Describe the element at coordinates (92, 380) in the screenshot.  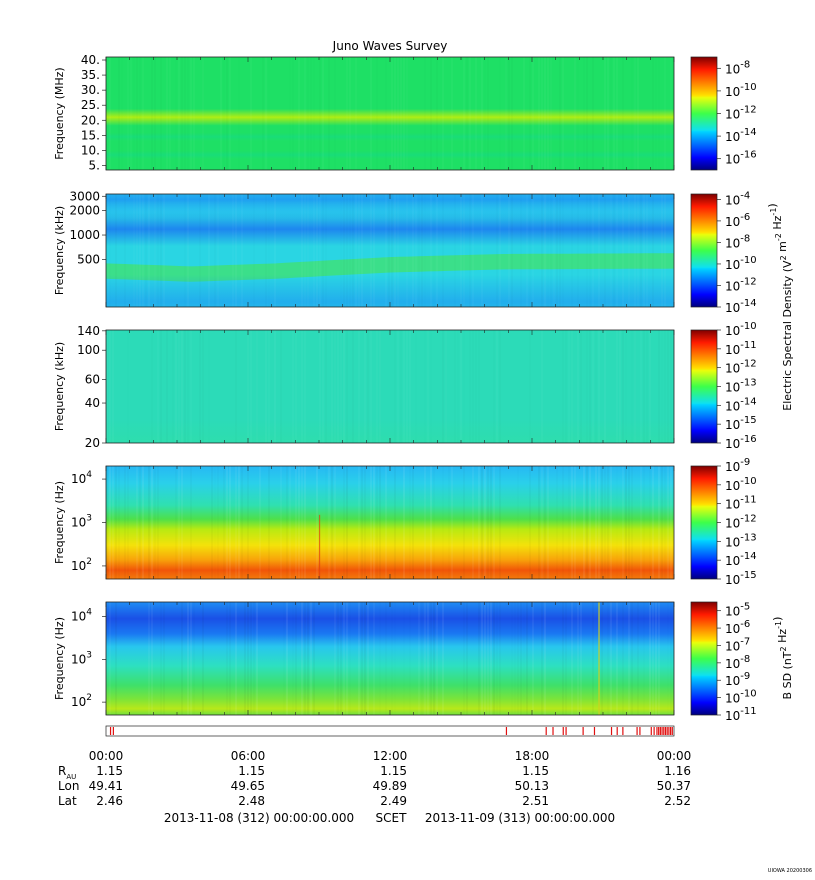
I see `y-tick-label: 60` at that location.